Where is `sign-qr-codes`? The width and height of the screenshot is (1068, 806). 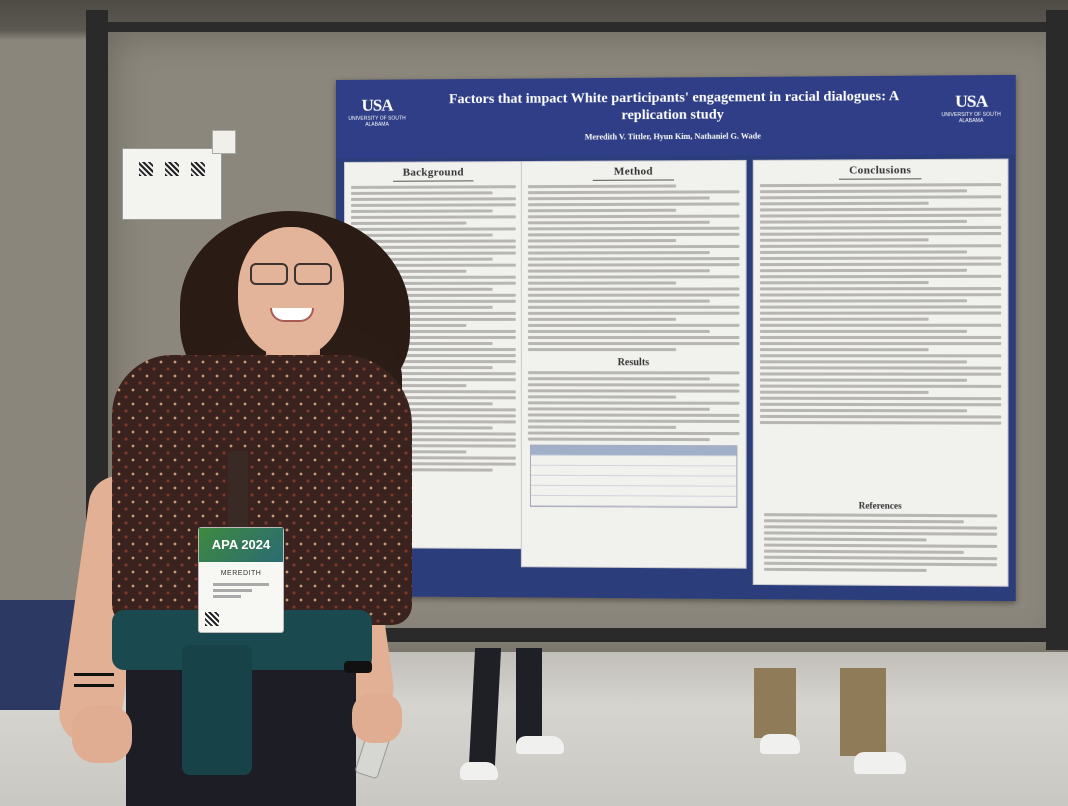
sign-qr-codes is located at coordinates (172, 165).